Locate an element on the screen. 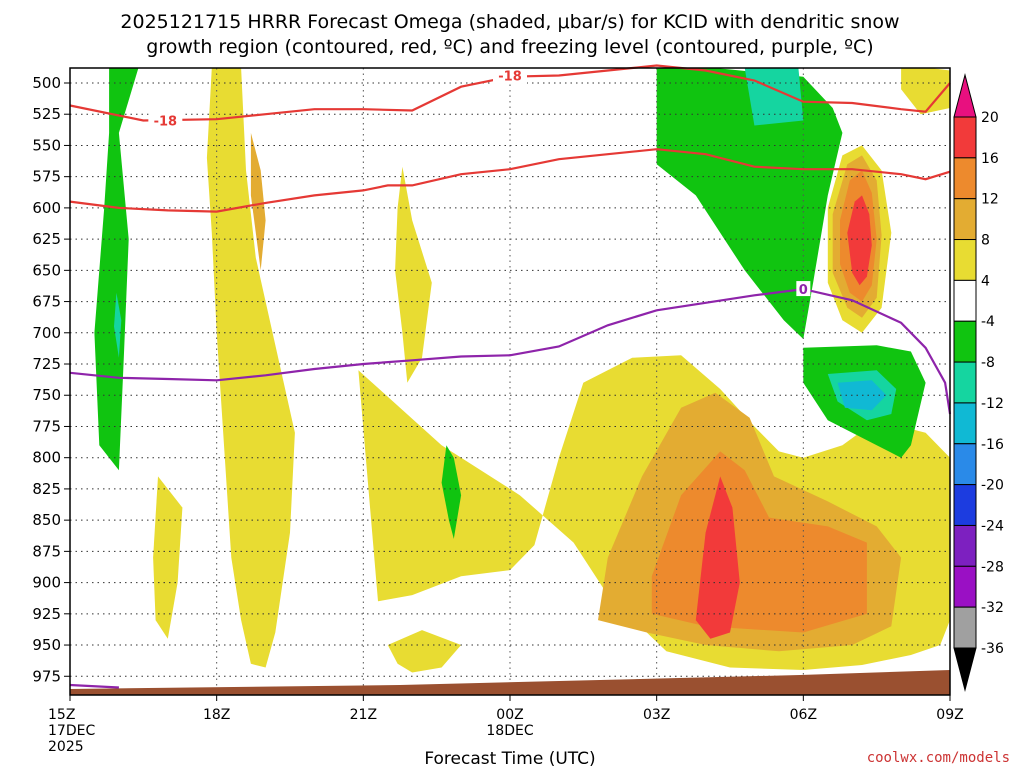  xtick-label-3-0: 18Z is located at coordinates (216, 715).